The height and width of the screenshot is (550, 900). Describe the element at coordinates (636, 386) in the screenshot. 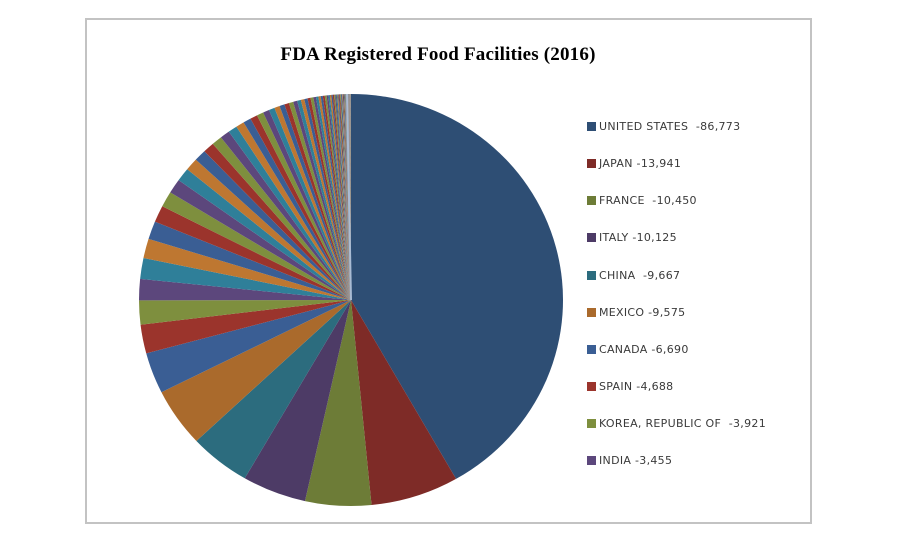

I see `legend-label: SPAIN -4,688` at that location.